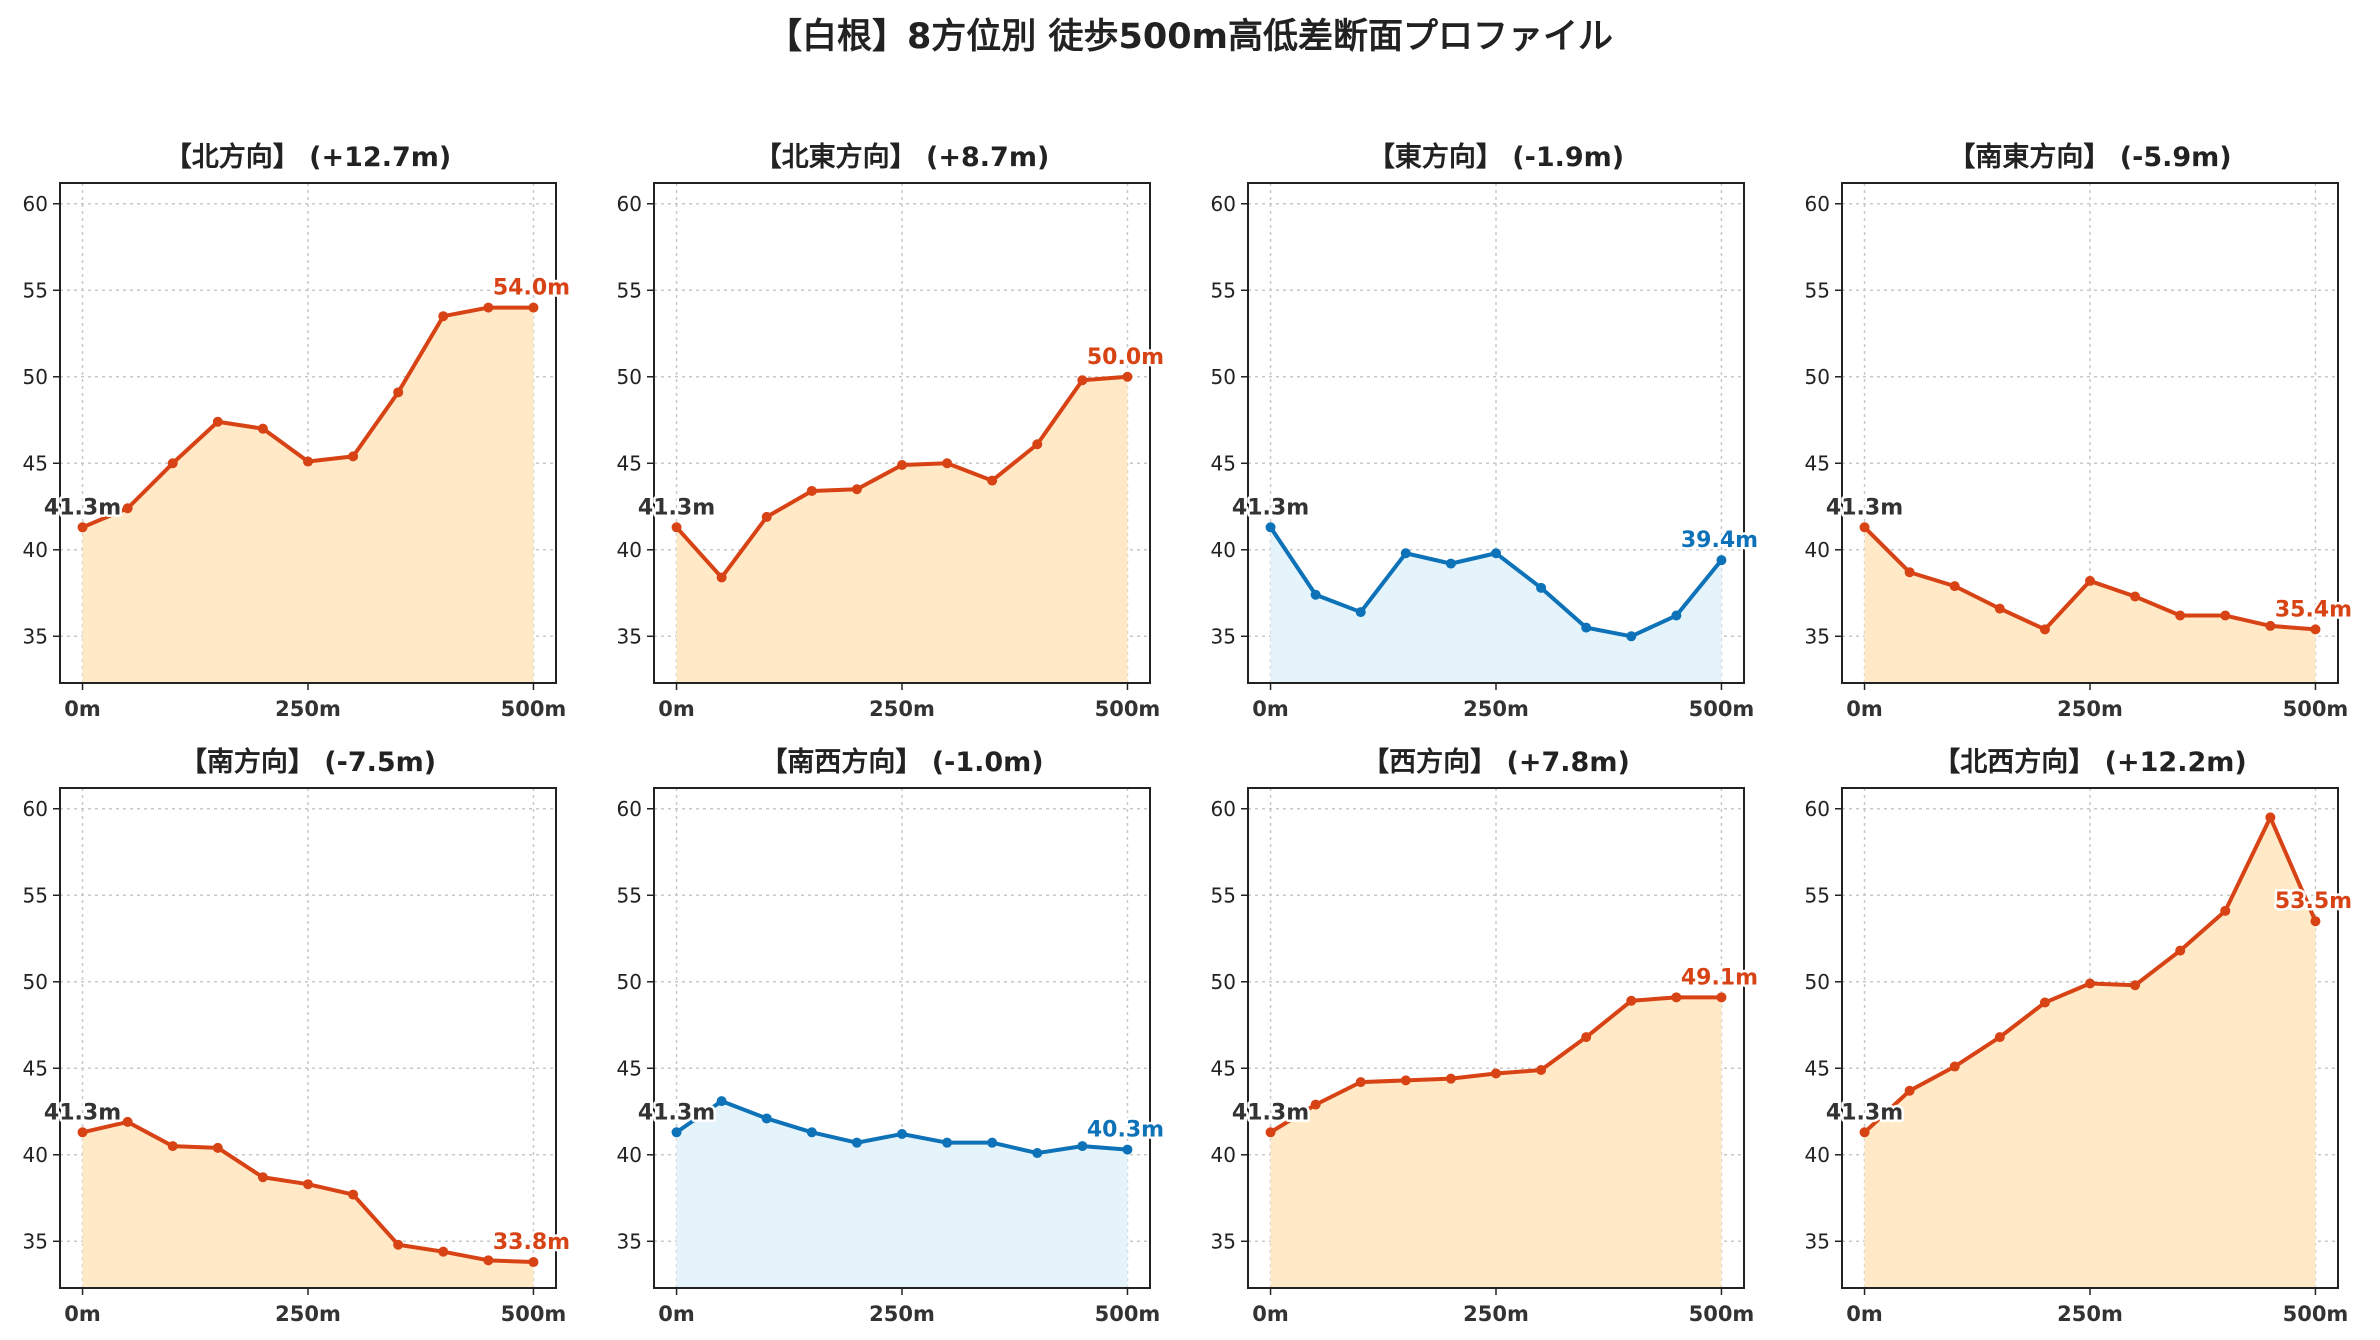 This screenshot has width=2380, height=1340. Describe the element at coordinates (531, 1242) in the screenshot. I see `end-elevation-label: 33.8m` at that location.